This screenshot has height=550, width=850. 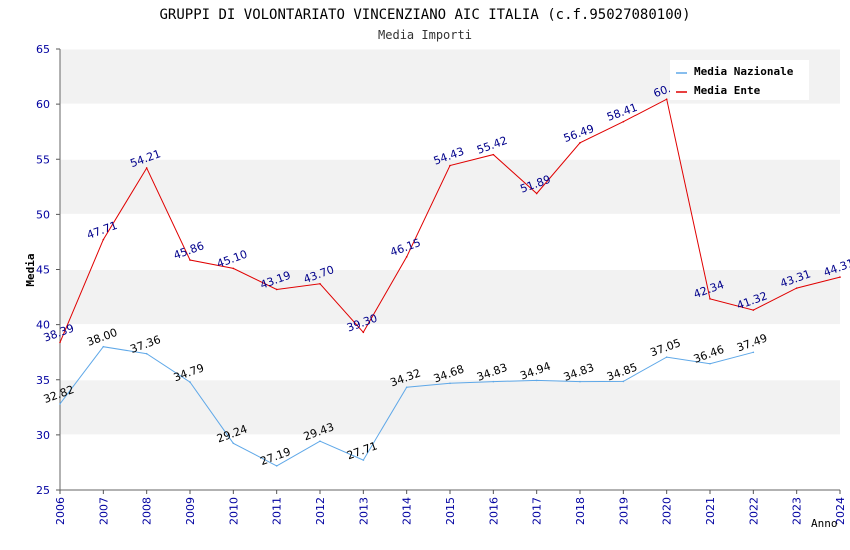 What do you see at coordinates (30, 269) in the screenshot?
I see `y-axis-label: Media` at bounding box center [30, 269].